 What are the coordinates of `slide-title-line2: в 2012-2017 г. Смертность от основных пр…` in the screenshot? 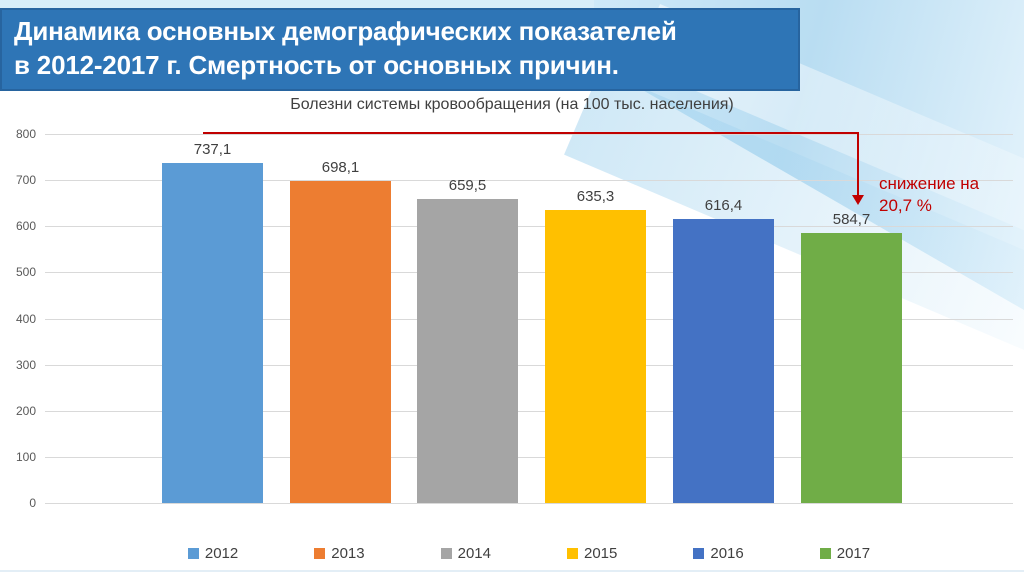 It's located at (316, 65).